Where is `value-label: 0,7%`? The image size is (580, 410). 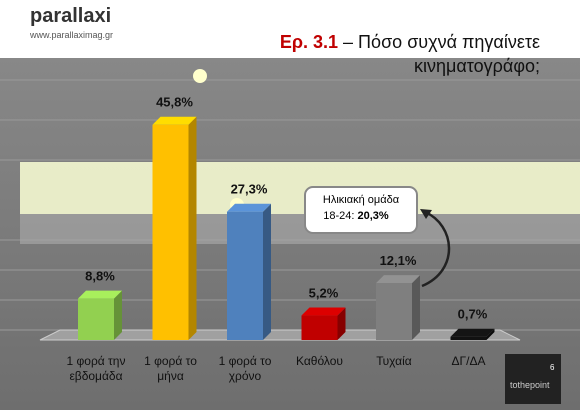
value-label: 0,7% is located at coordinates (473, 314).